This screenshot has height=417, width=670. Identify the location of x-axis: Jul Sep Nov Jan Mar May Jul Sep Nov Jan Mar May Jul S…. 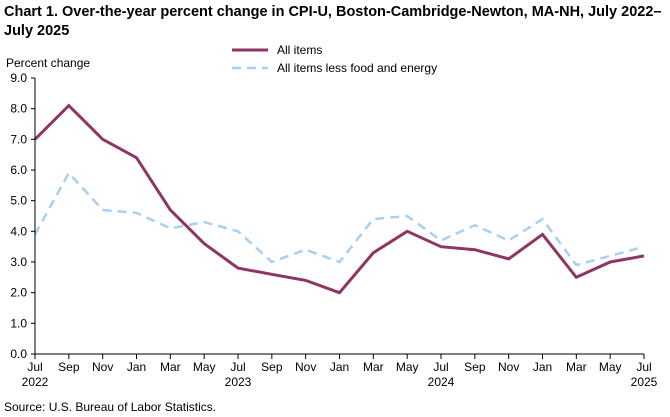
(340, 371).